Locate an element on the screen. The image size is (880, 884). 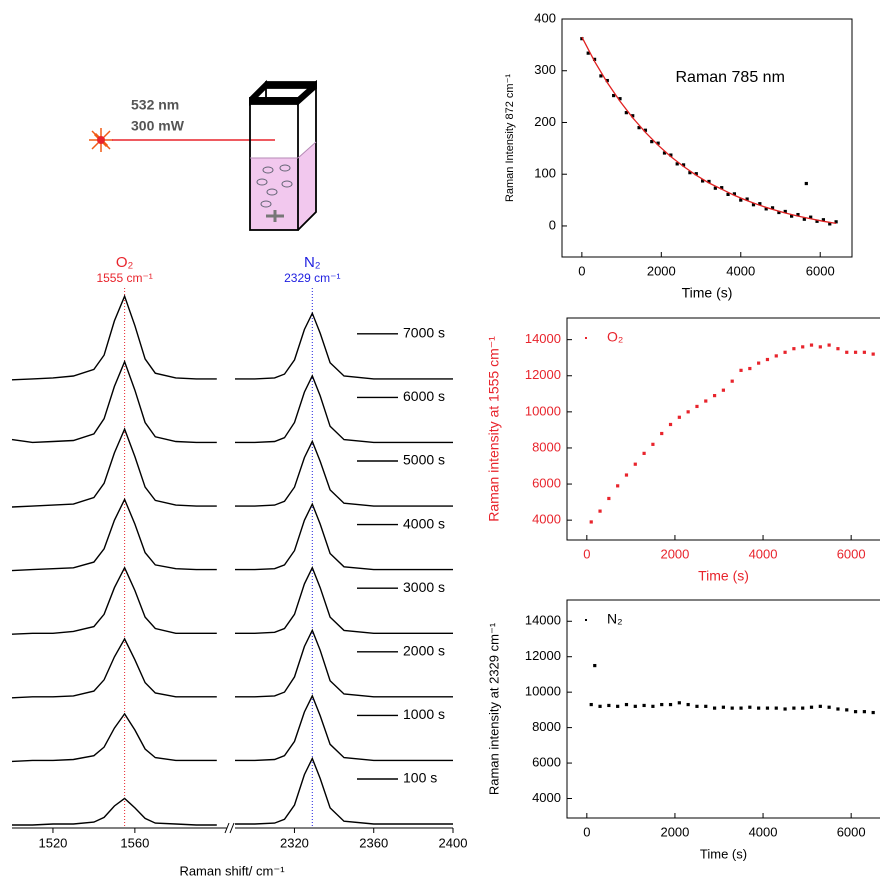
legend-label: 6000 s is located at coordinates (424, 396).